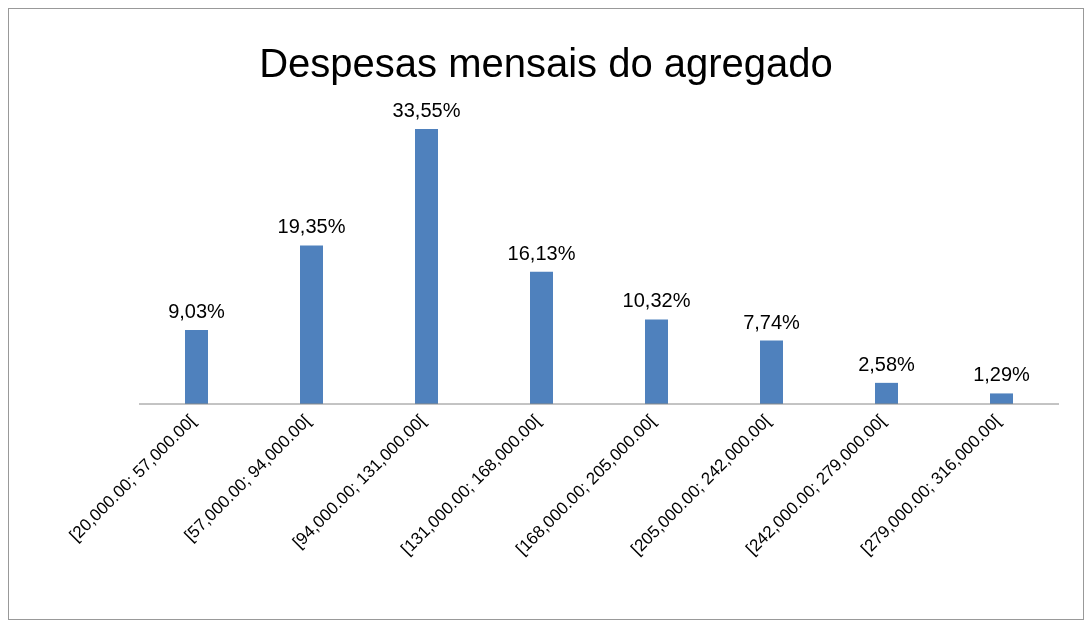 This screenshot has height=626, width=1090. Describe the element at coordinates (887, 363) in the screenshot. I see `data-label: 2,58%` at that location.